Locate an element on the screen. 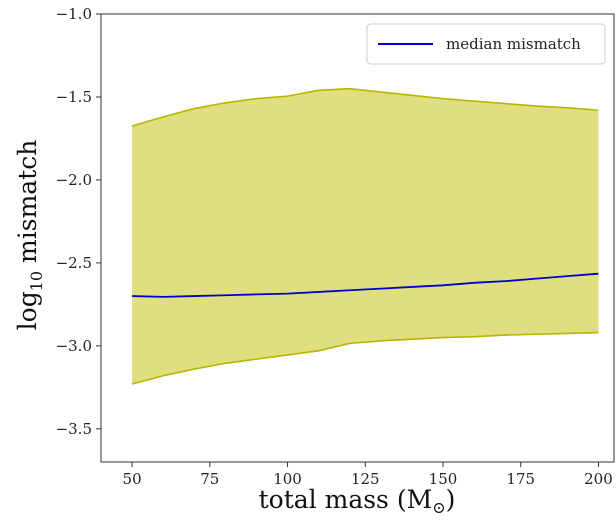 The height and width of the screenshot is (520, 616). x-axis-label: total mass (M⊙) is located at coordinates (357, 501).